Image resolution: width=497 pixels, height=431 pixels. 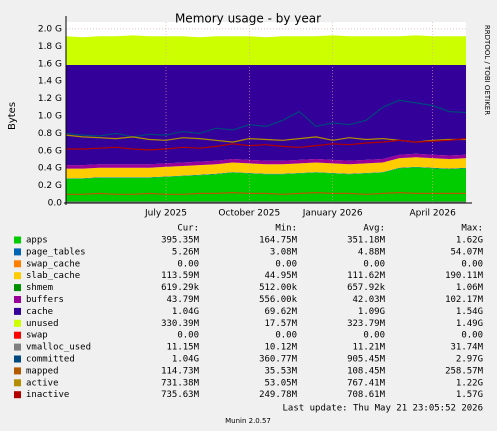 I want to click on y-tick-label: 0.0, so click(x=55, y=204).